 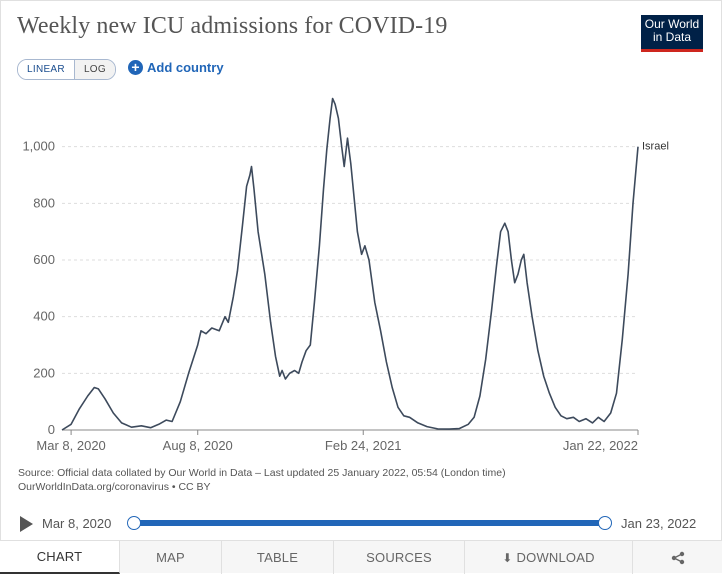 I want to click on logo-line-2: in Data, so click(x=672, y=37).